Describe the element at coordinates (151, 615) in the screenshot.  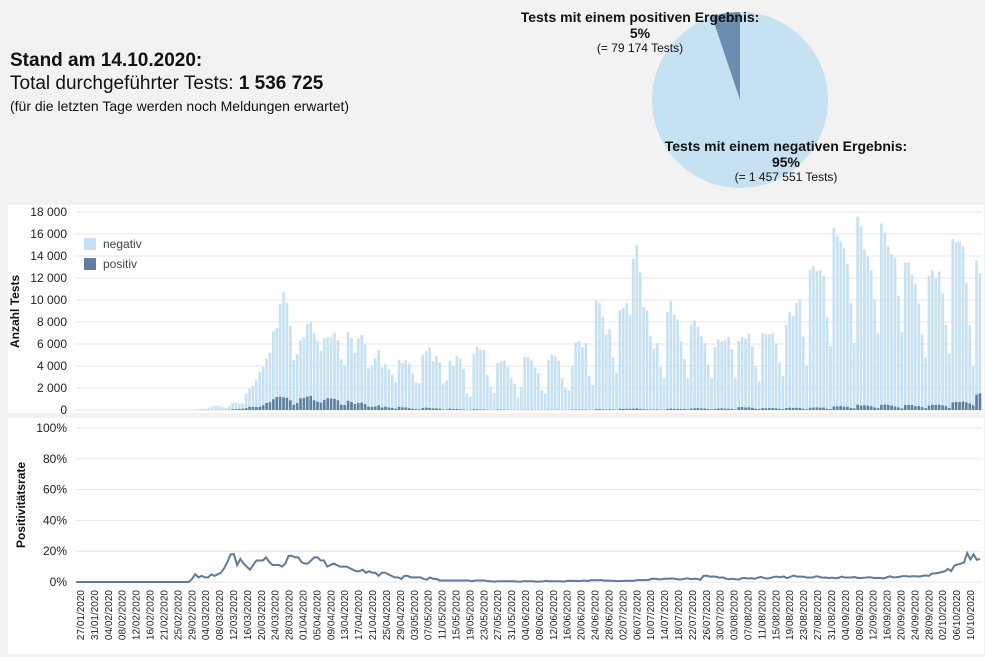
I see `x-tick-label: 16/02/2020` at that location.